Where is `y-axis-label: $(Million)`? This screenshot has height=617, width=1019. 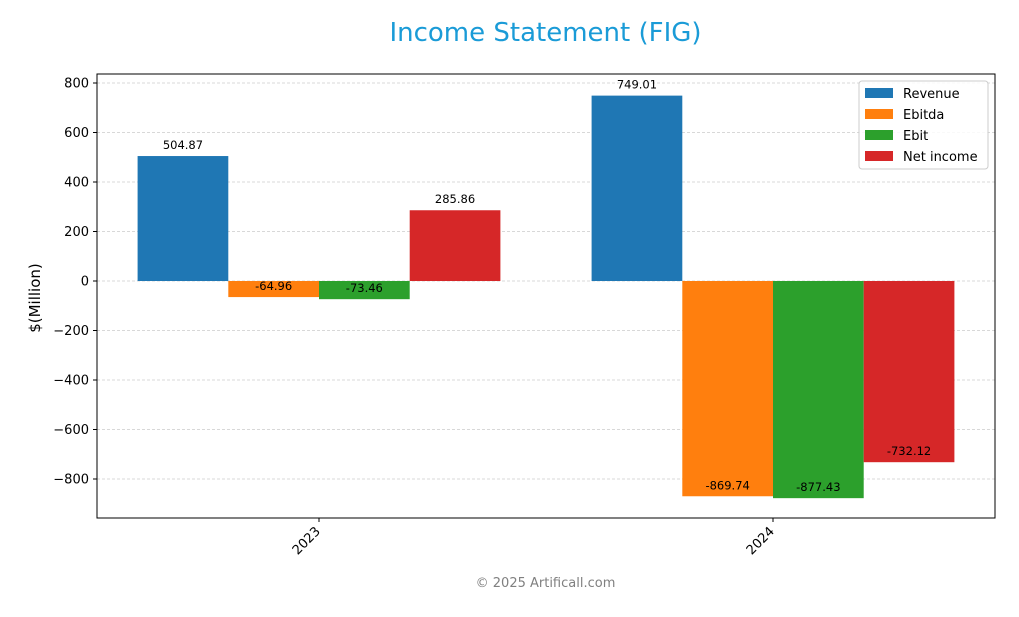
y-axis-label: $(Million) is located at coordinates (35, 298).